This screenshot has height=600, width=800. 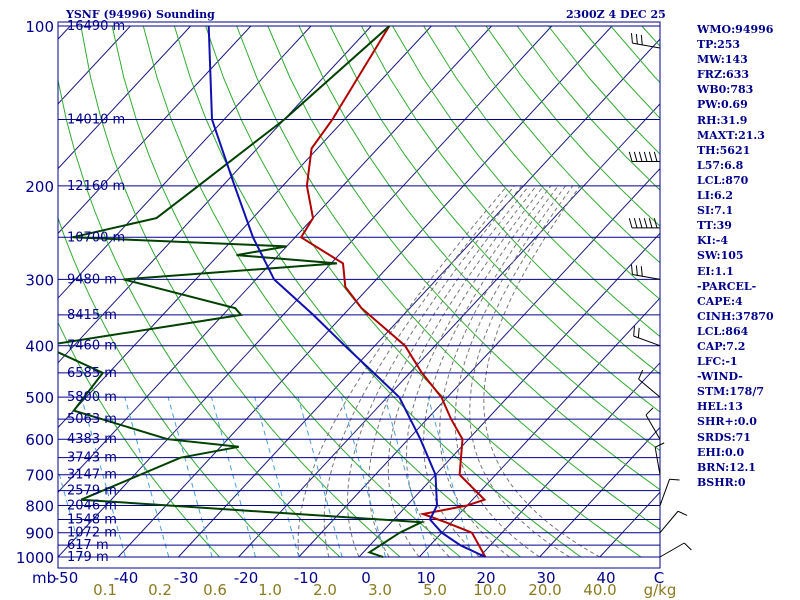 I want to click on mixing-ratio-tick-label: 1.0, so click(x=270, y=590).